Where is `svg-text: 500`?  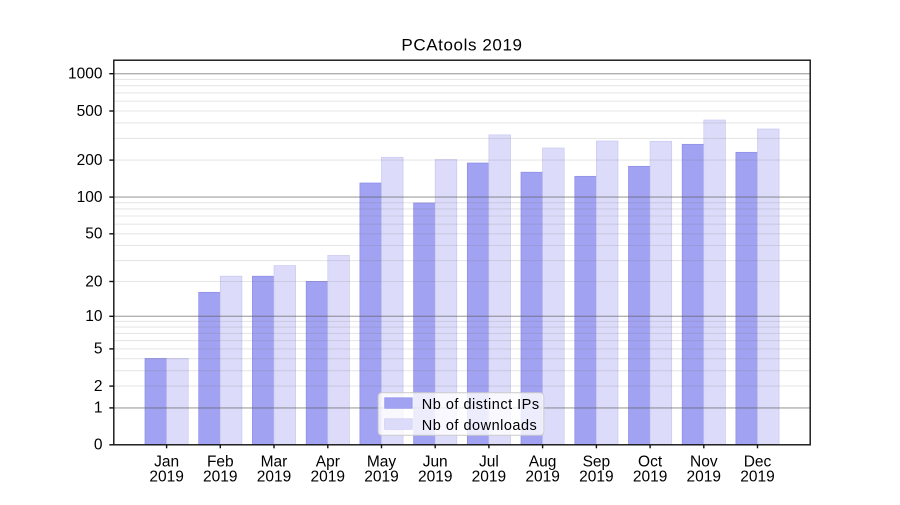
svg-text: 500 is located at coordinates (90, 111).